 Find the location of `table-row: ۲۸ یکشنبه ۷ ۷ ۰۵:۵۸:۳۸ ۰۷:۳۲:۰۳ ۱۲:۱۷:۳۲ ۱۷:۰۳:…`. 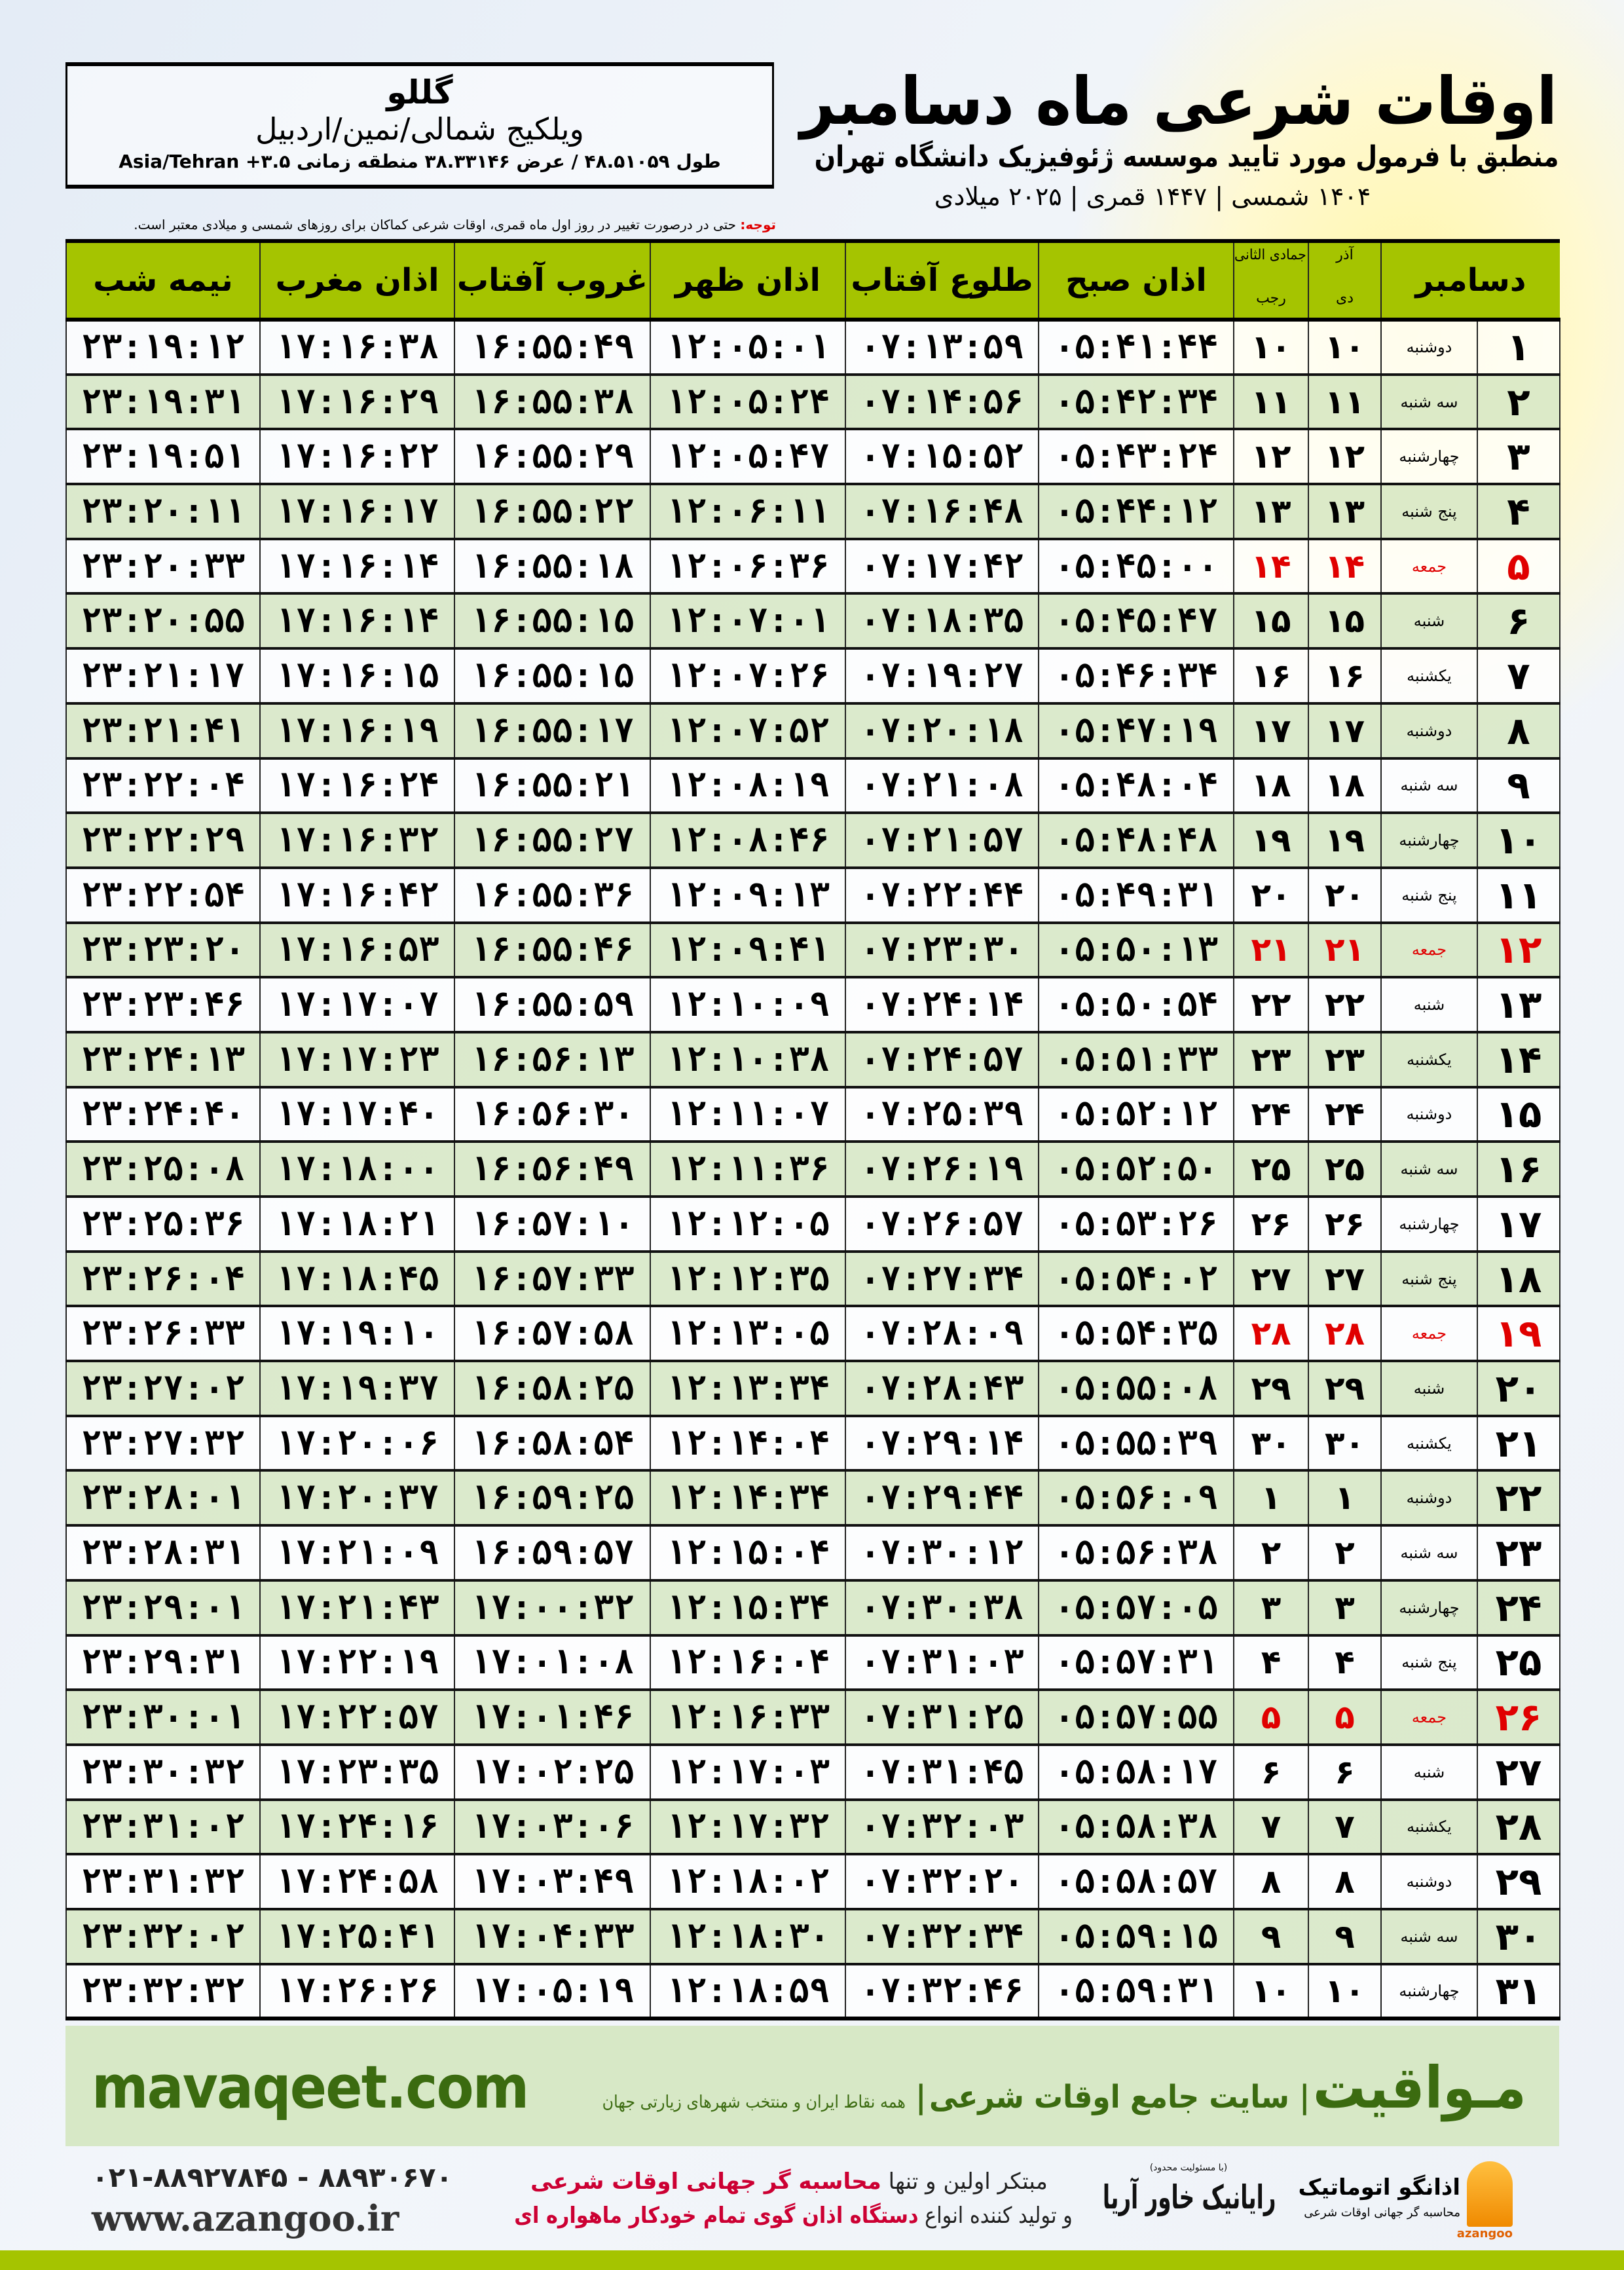

table-row: ۲۸ یکشنبه ۷ ۷ ۰۵:۵۸:۳۸ ۰۷:۳۲:۰۳ ۱۲:۱۷:۳۲ ۱۷:۰۳:… is located at coordinates (812, 1826).